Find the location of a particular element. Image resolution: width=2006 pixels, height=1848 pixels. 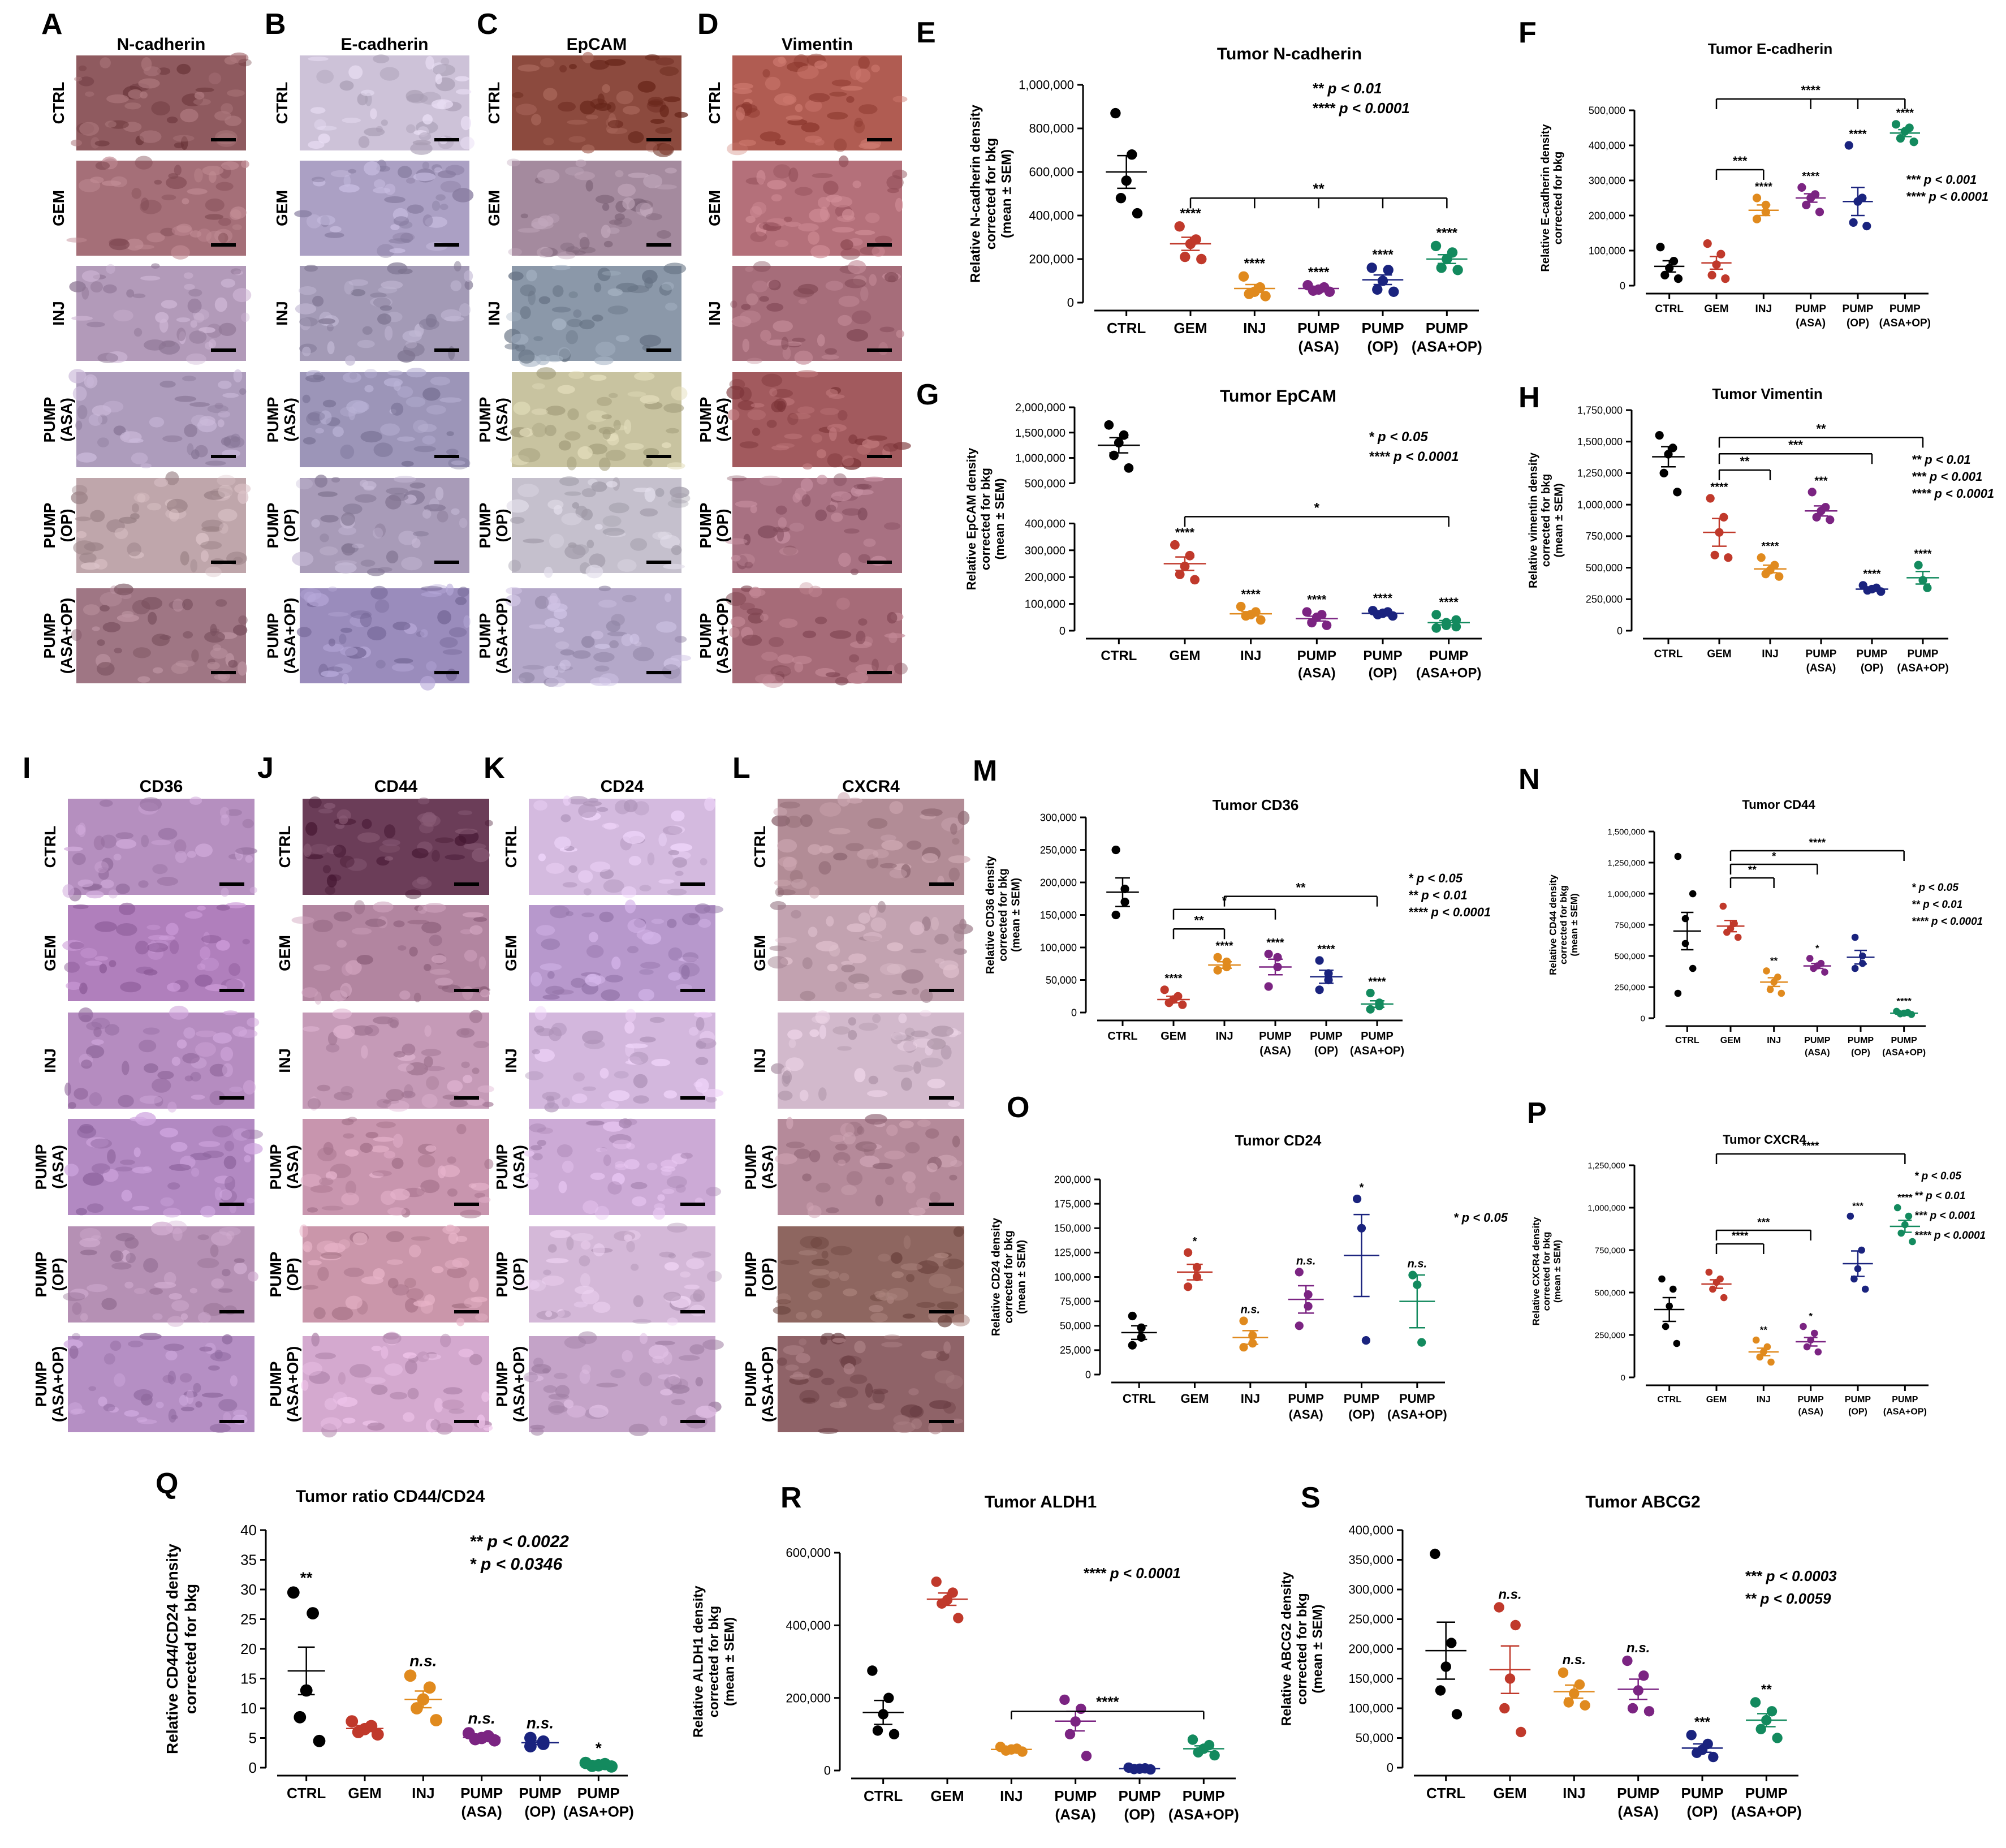

chart-title: Tumor EpCAM is located at coordinates (1278, 396).